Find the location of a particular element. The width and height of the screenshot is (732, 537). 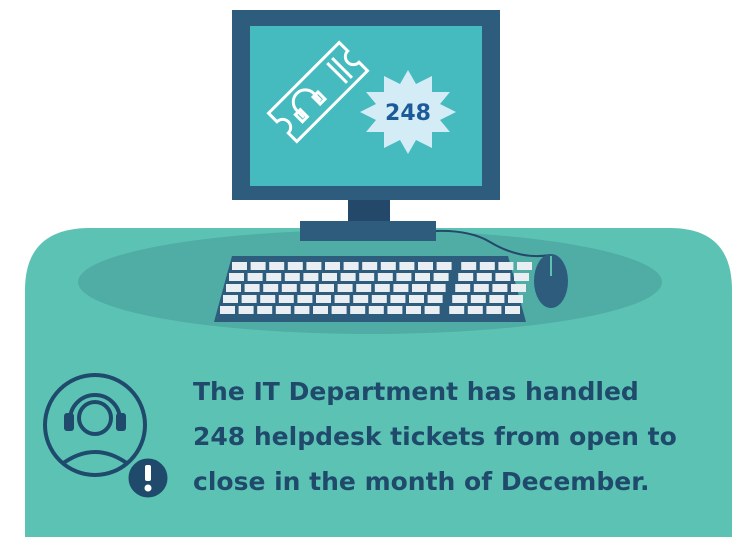

shoulders is located at coordinates (95, 458).